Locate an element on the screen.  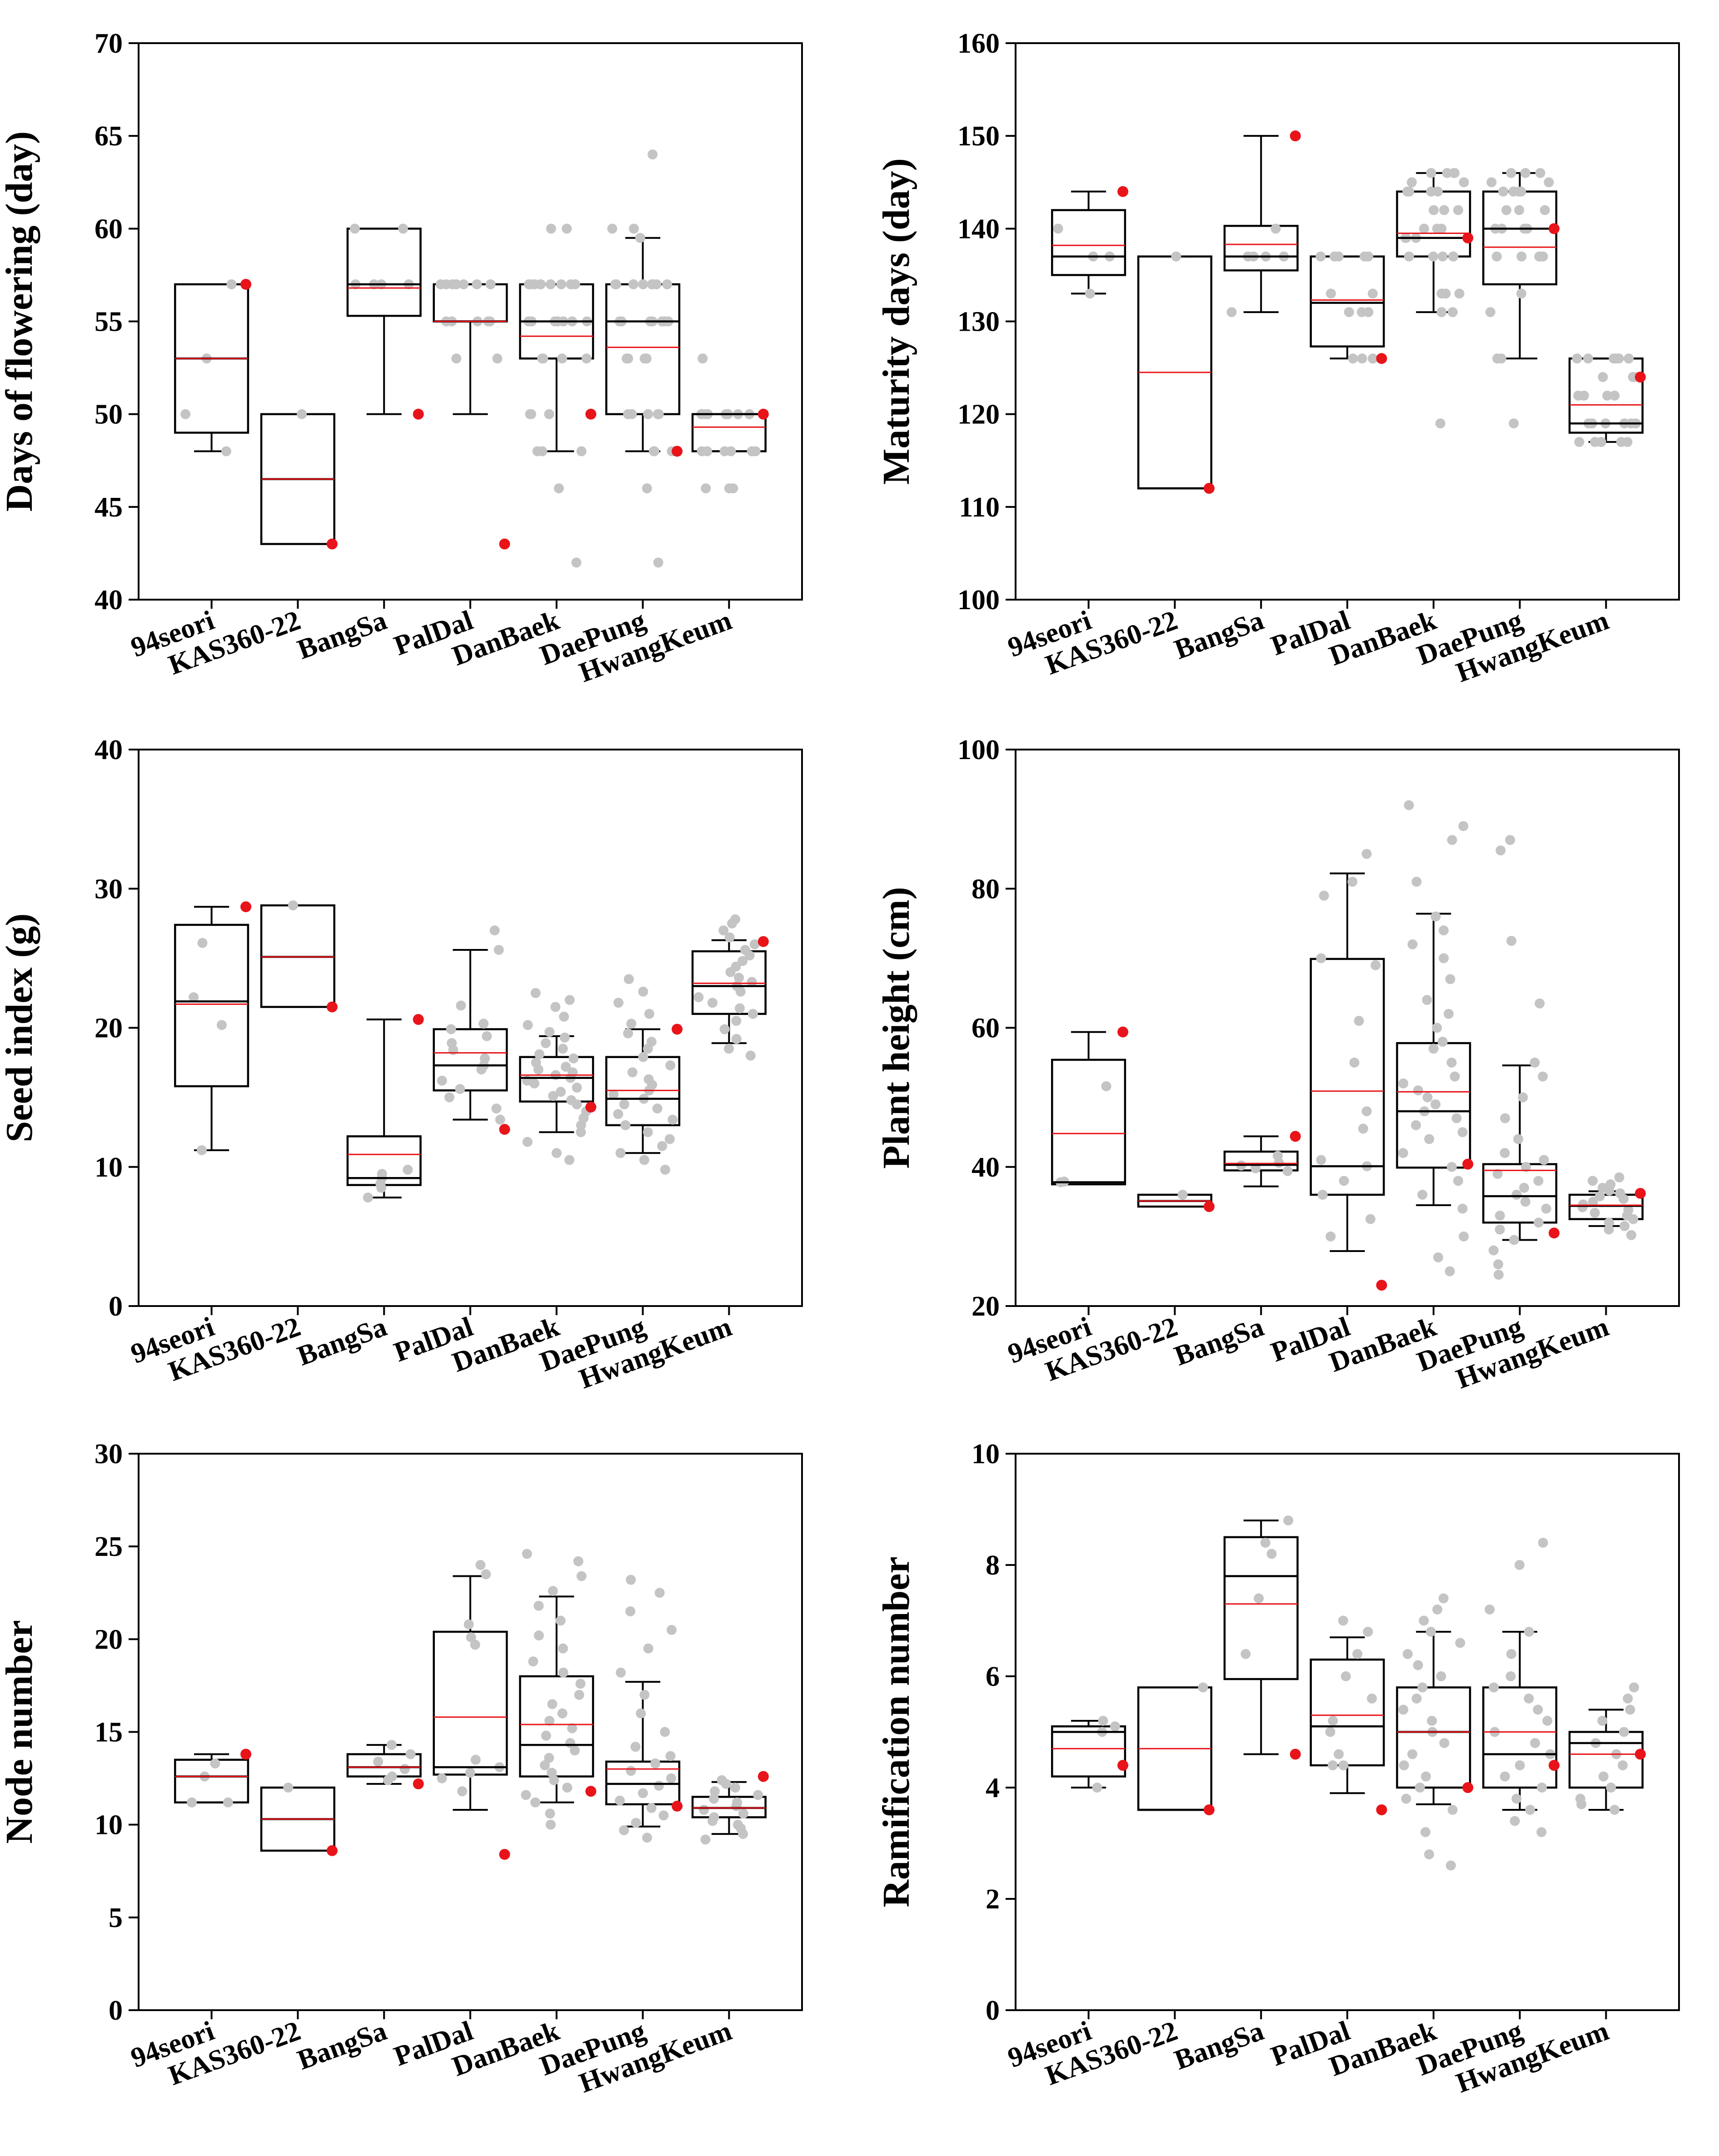
y-axis-title: Seed index (g) is located at coordinates (20, 1028).